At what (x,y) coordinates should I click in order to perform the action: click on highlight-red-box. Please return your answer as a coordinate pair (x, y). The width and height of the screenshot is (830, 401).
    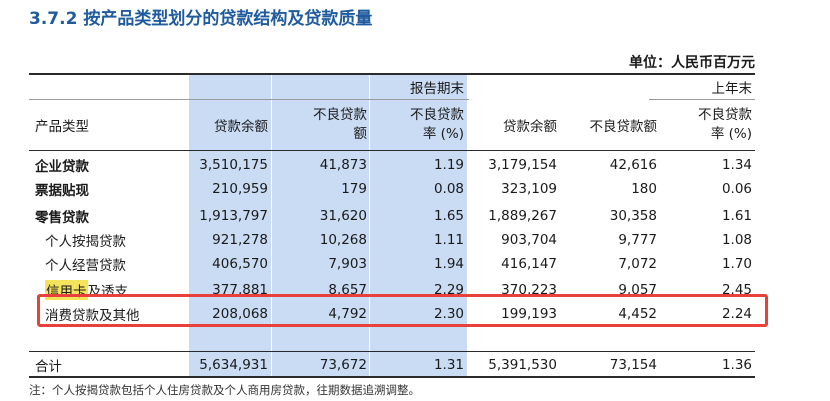
    Looking at the image, I should click on (402, 310).